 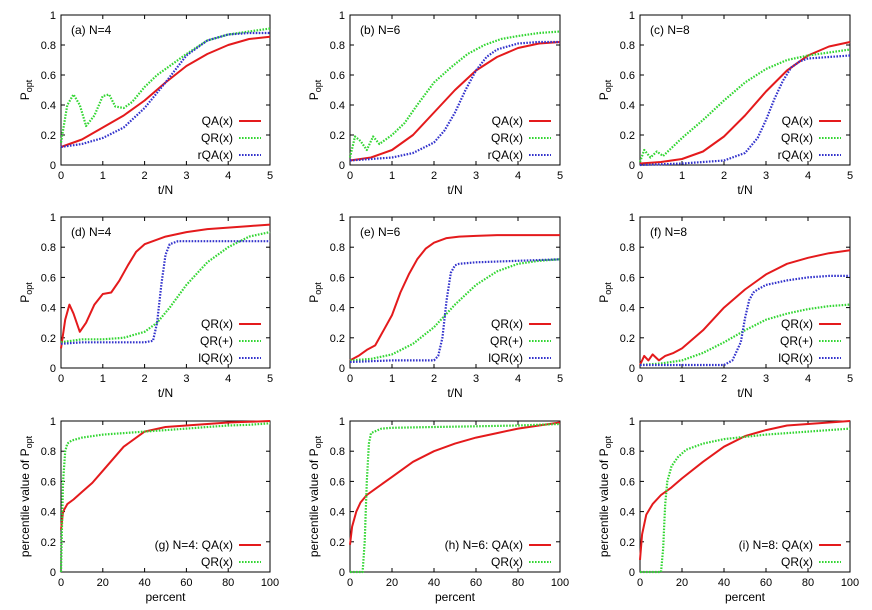 I want to click on x-tick-label: 20, so click(x=682, y=583).